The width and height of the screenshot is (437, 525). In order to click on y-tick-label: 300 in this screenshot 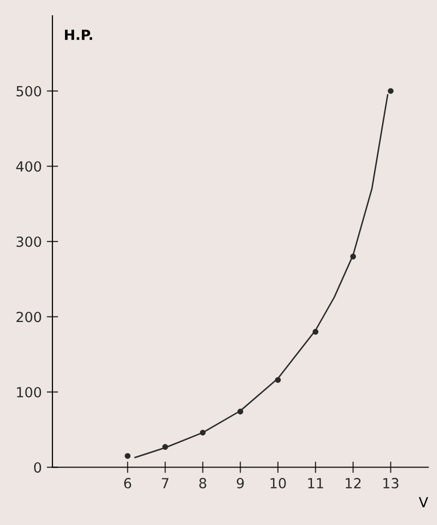, I will do `click(29, 241)`.